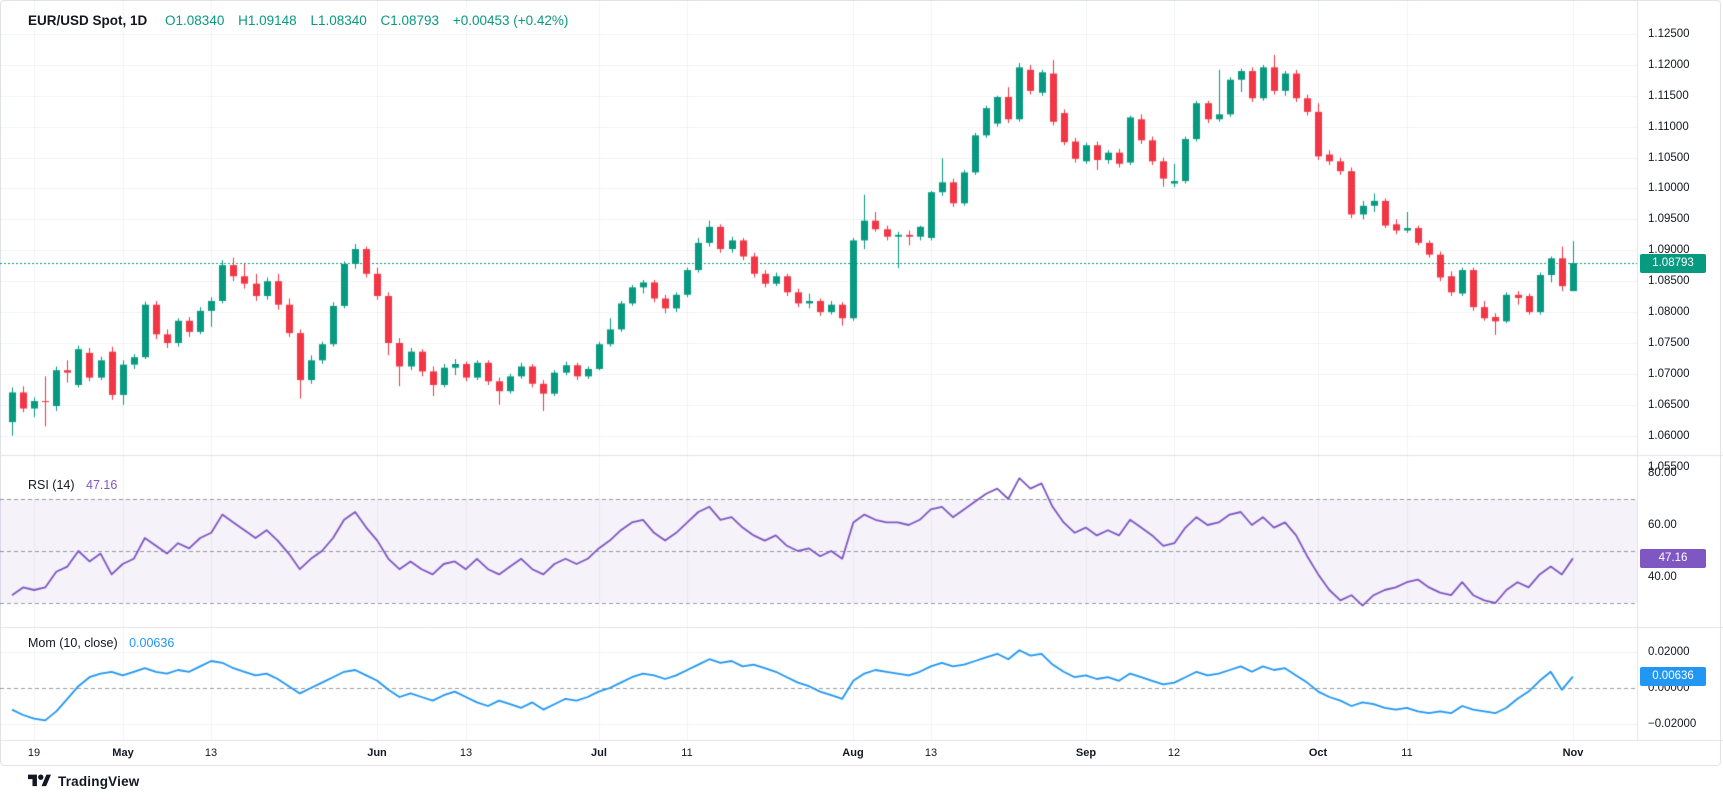 This screenshot has width=1723, height=803. I want to click on time-axis-tick: 19, so click(34, 753).